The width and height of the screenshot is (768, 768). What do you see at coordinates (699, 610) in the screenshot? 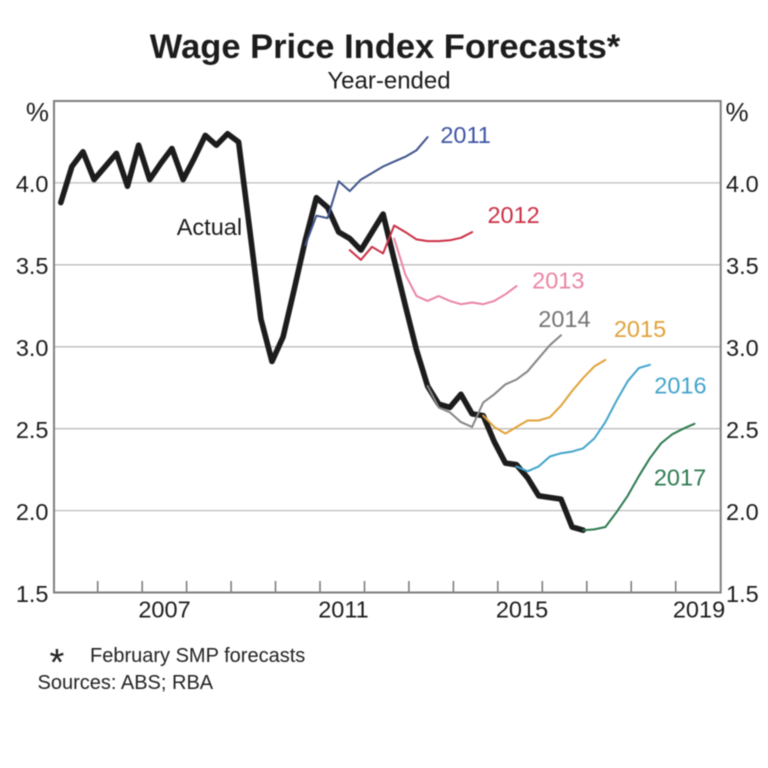
I see `svg-text: 2019` at bounding box center [699, 610].